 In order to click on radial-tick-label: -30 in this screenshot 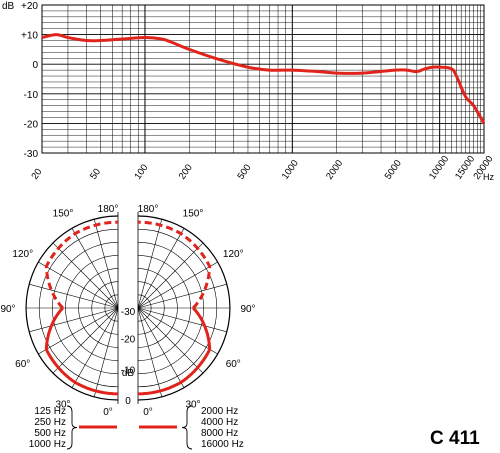, I will do `click(128, 312)`.